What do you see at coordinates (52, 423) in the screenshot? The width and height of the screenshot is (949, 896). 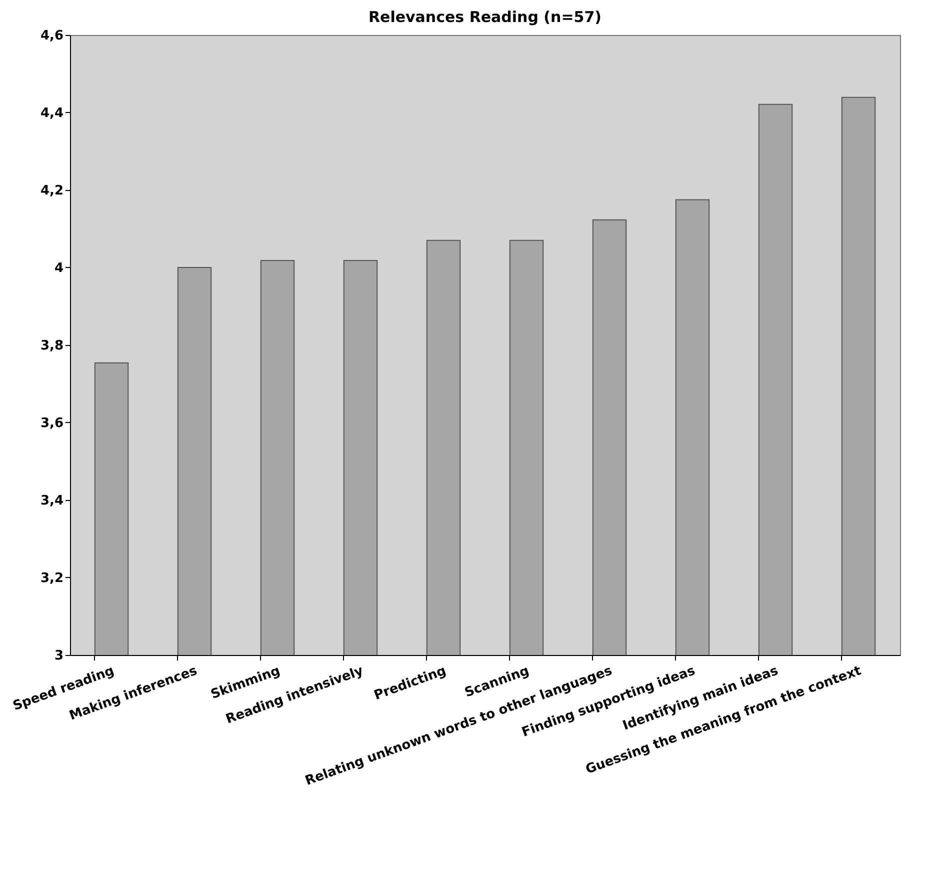 I see `y-tick-label: 3,6` at bounding box center [52, 423].